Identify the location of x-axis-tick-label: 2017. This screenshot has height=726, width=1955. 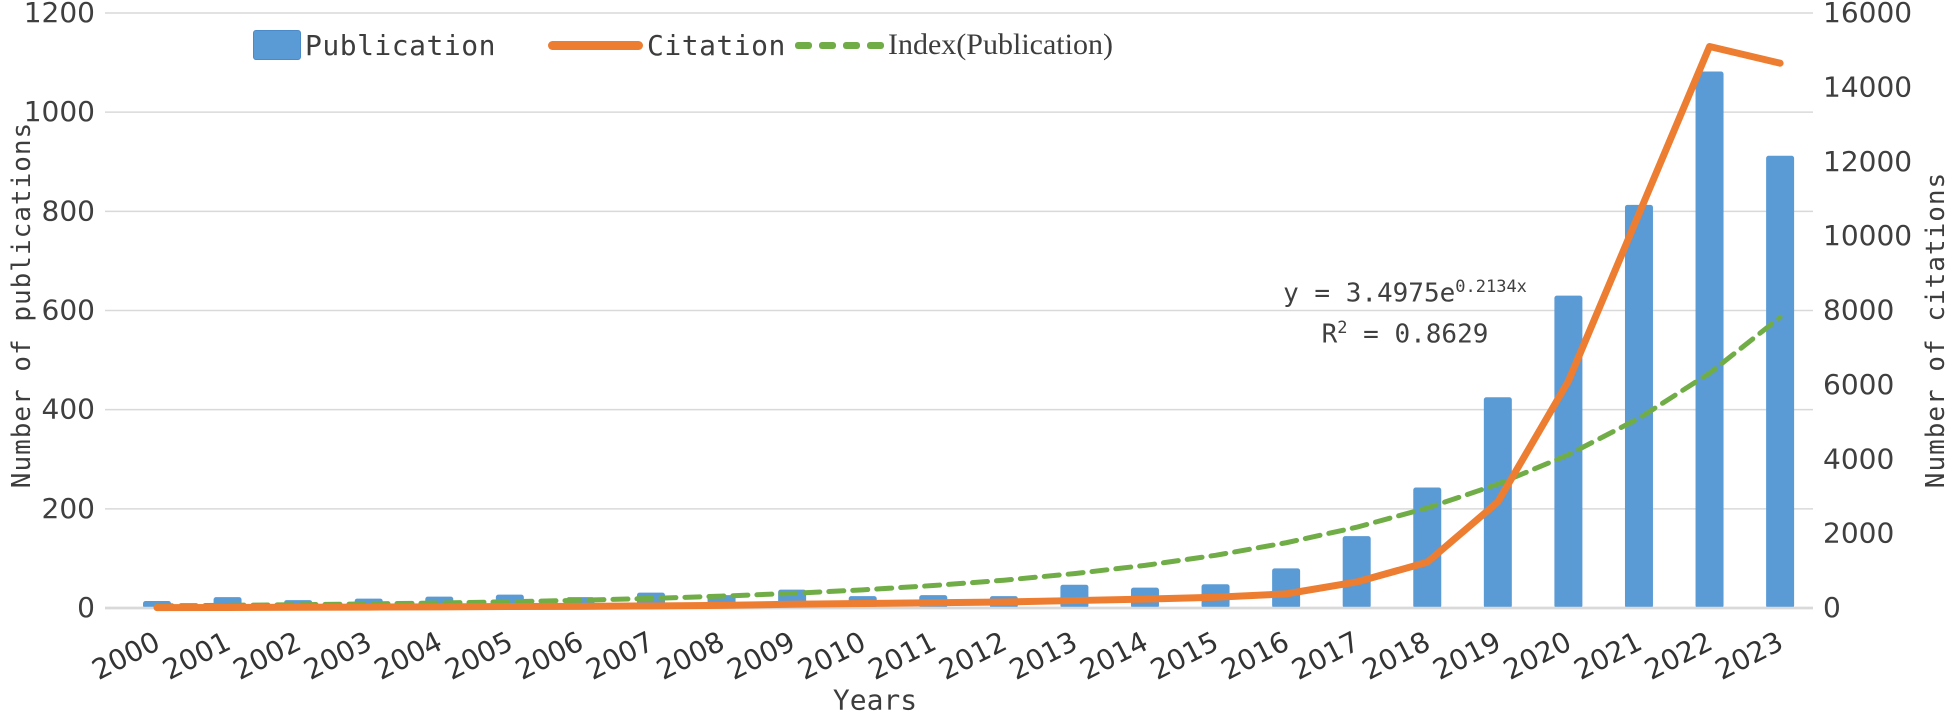
(1325, 656).